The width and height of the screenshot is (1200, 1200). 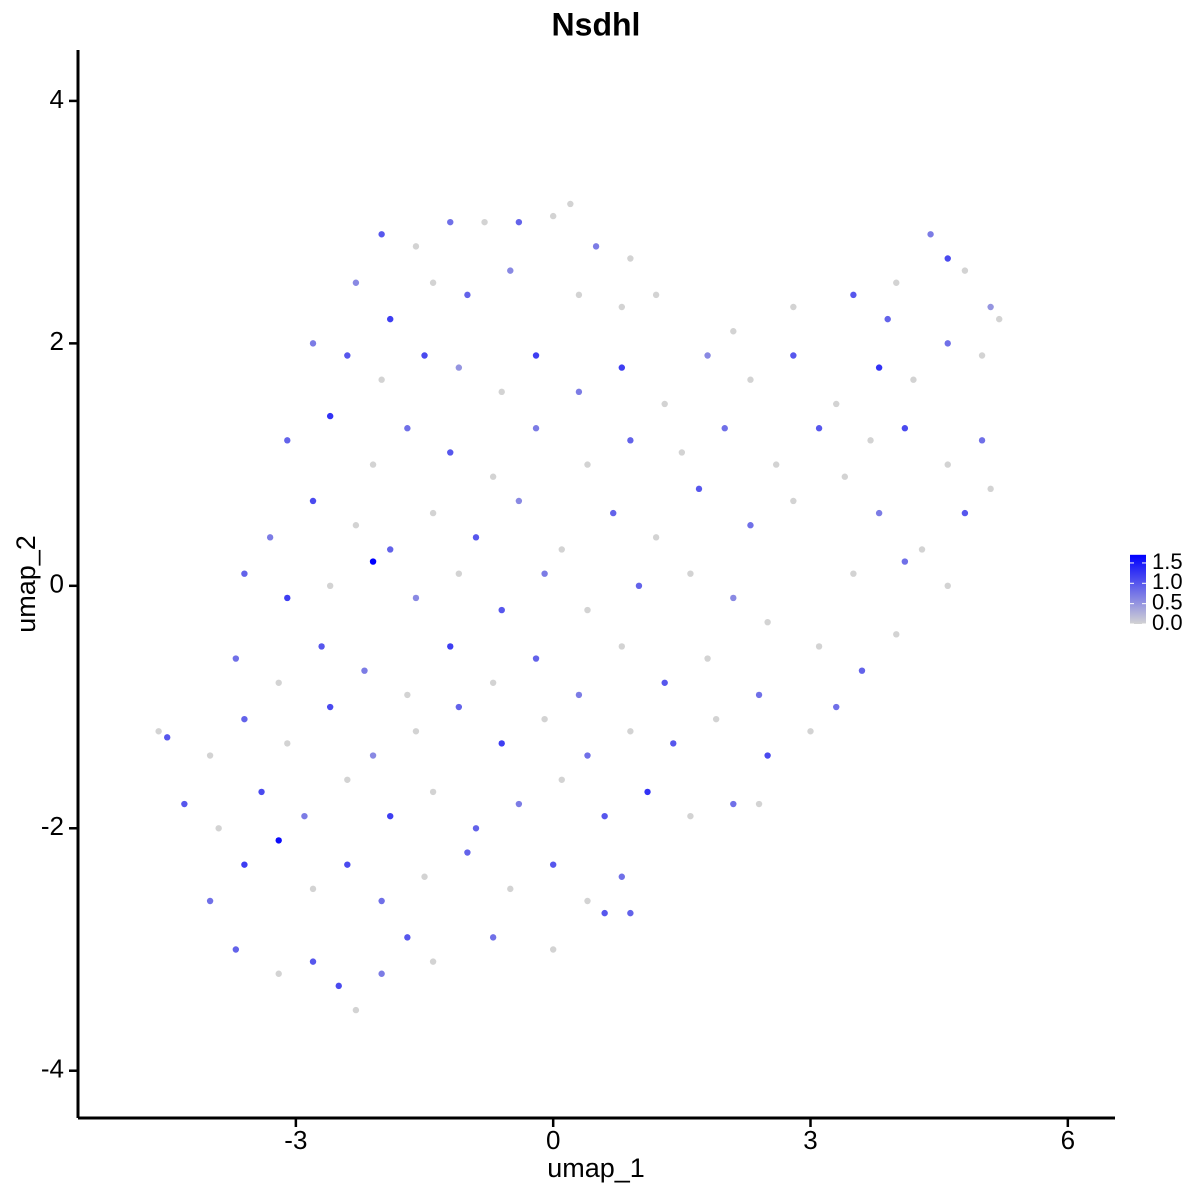 I want to click on y-tick-label: -4, so click(x=52, y=1069).